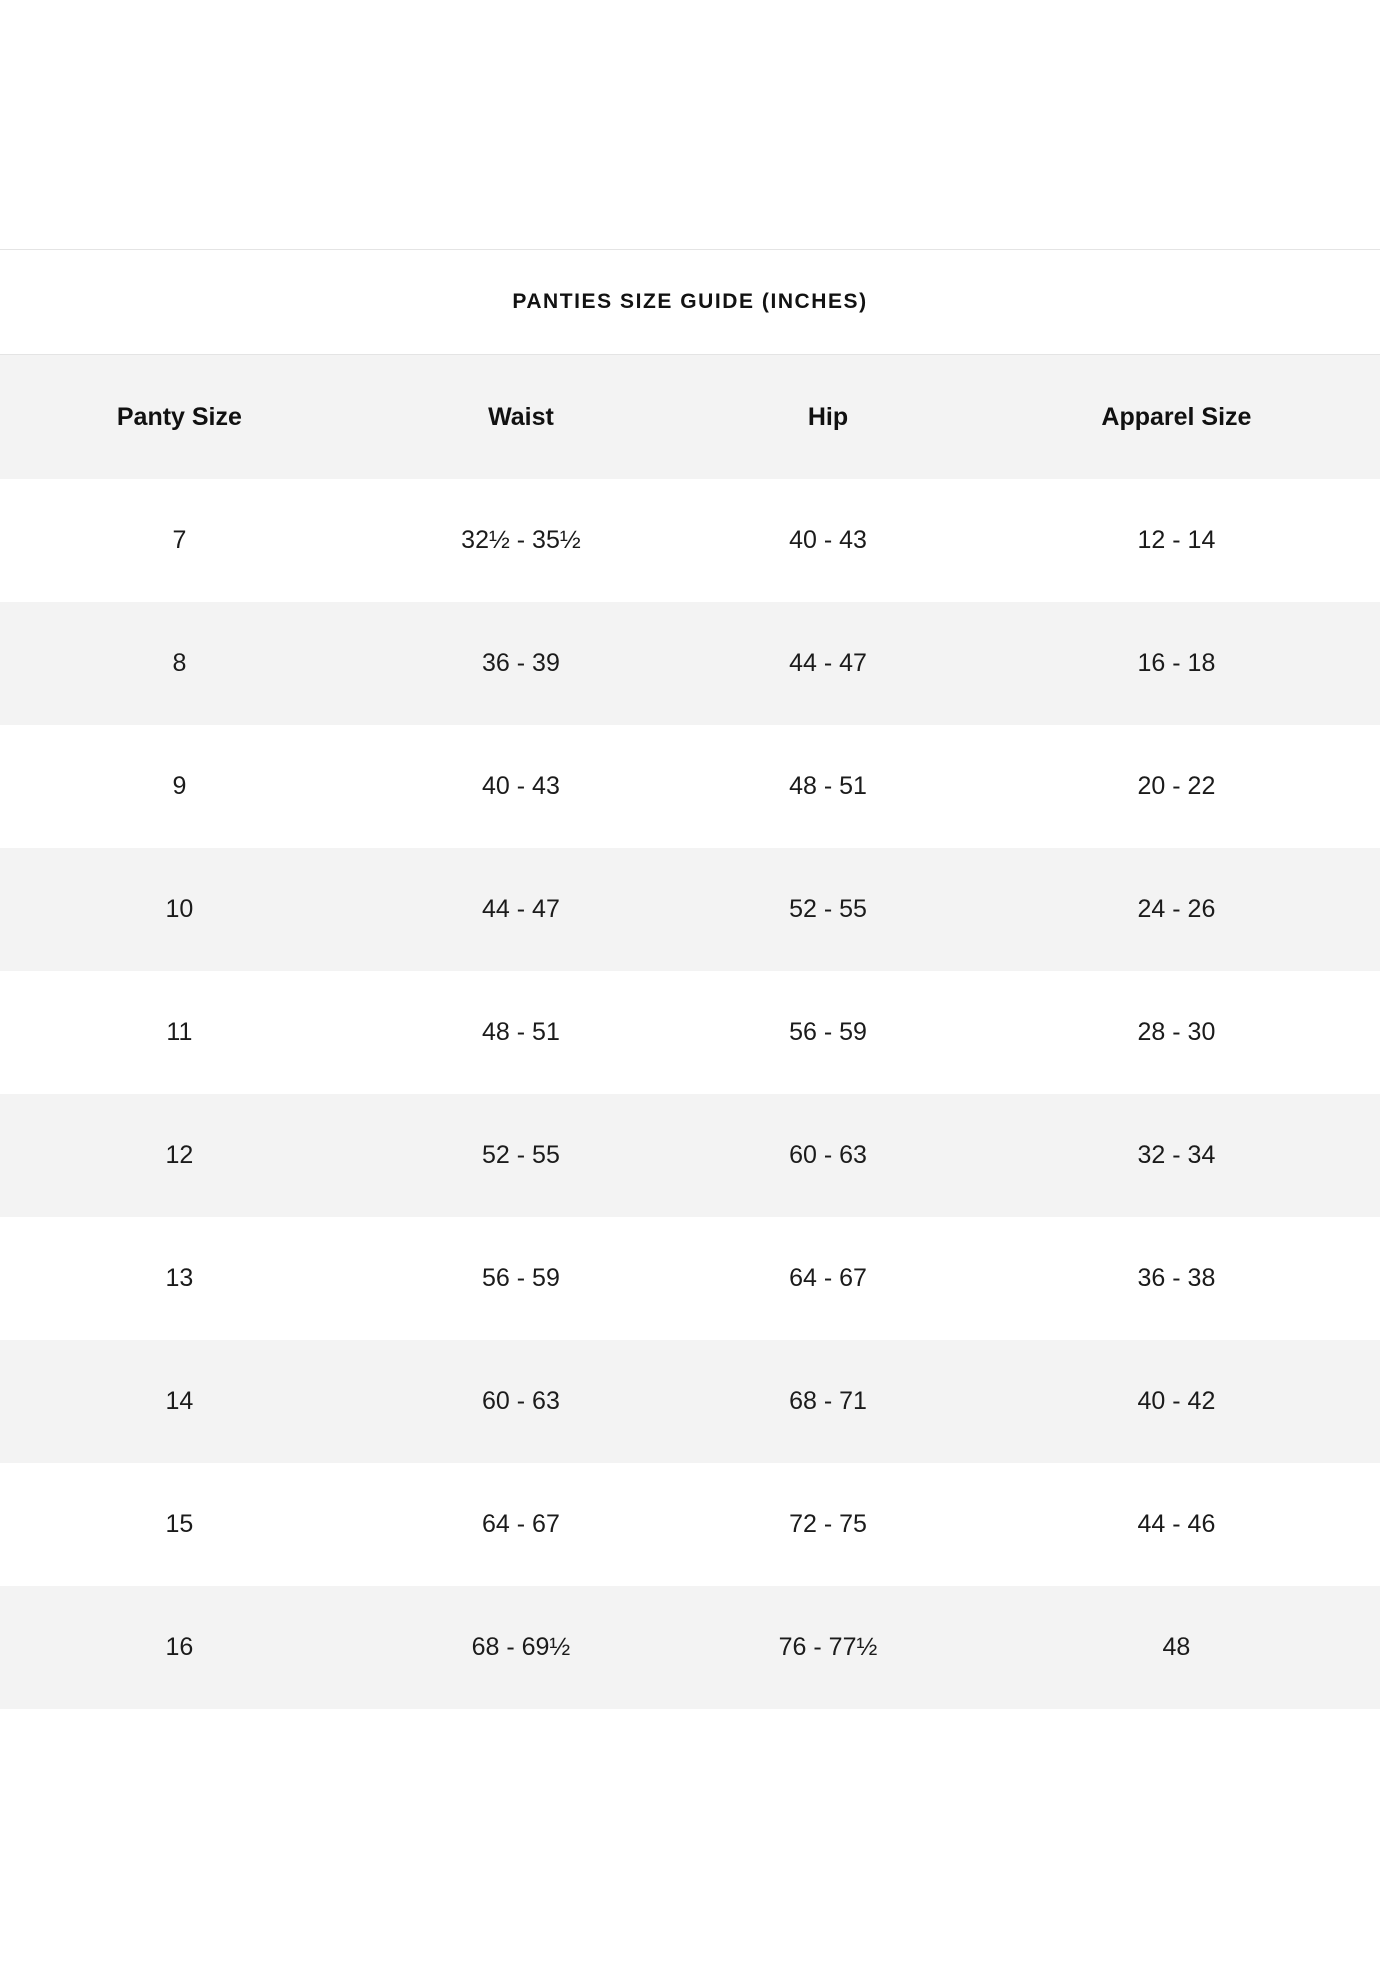 The height and width of the screenshot is (1986, 1380). I want to click on table-row: 14 60 - 63 68 - 71 40 - 42, so click(690, 1401).